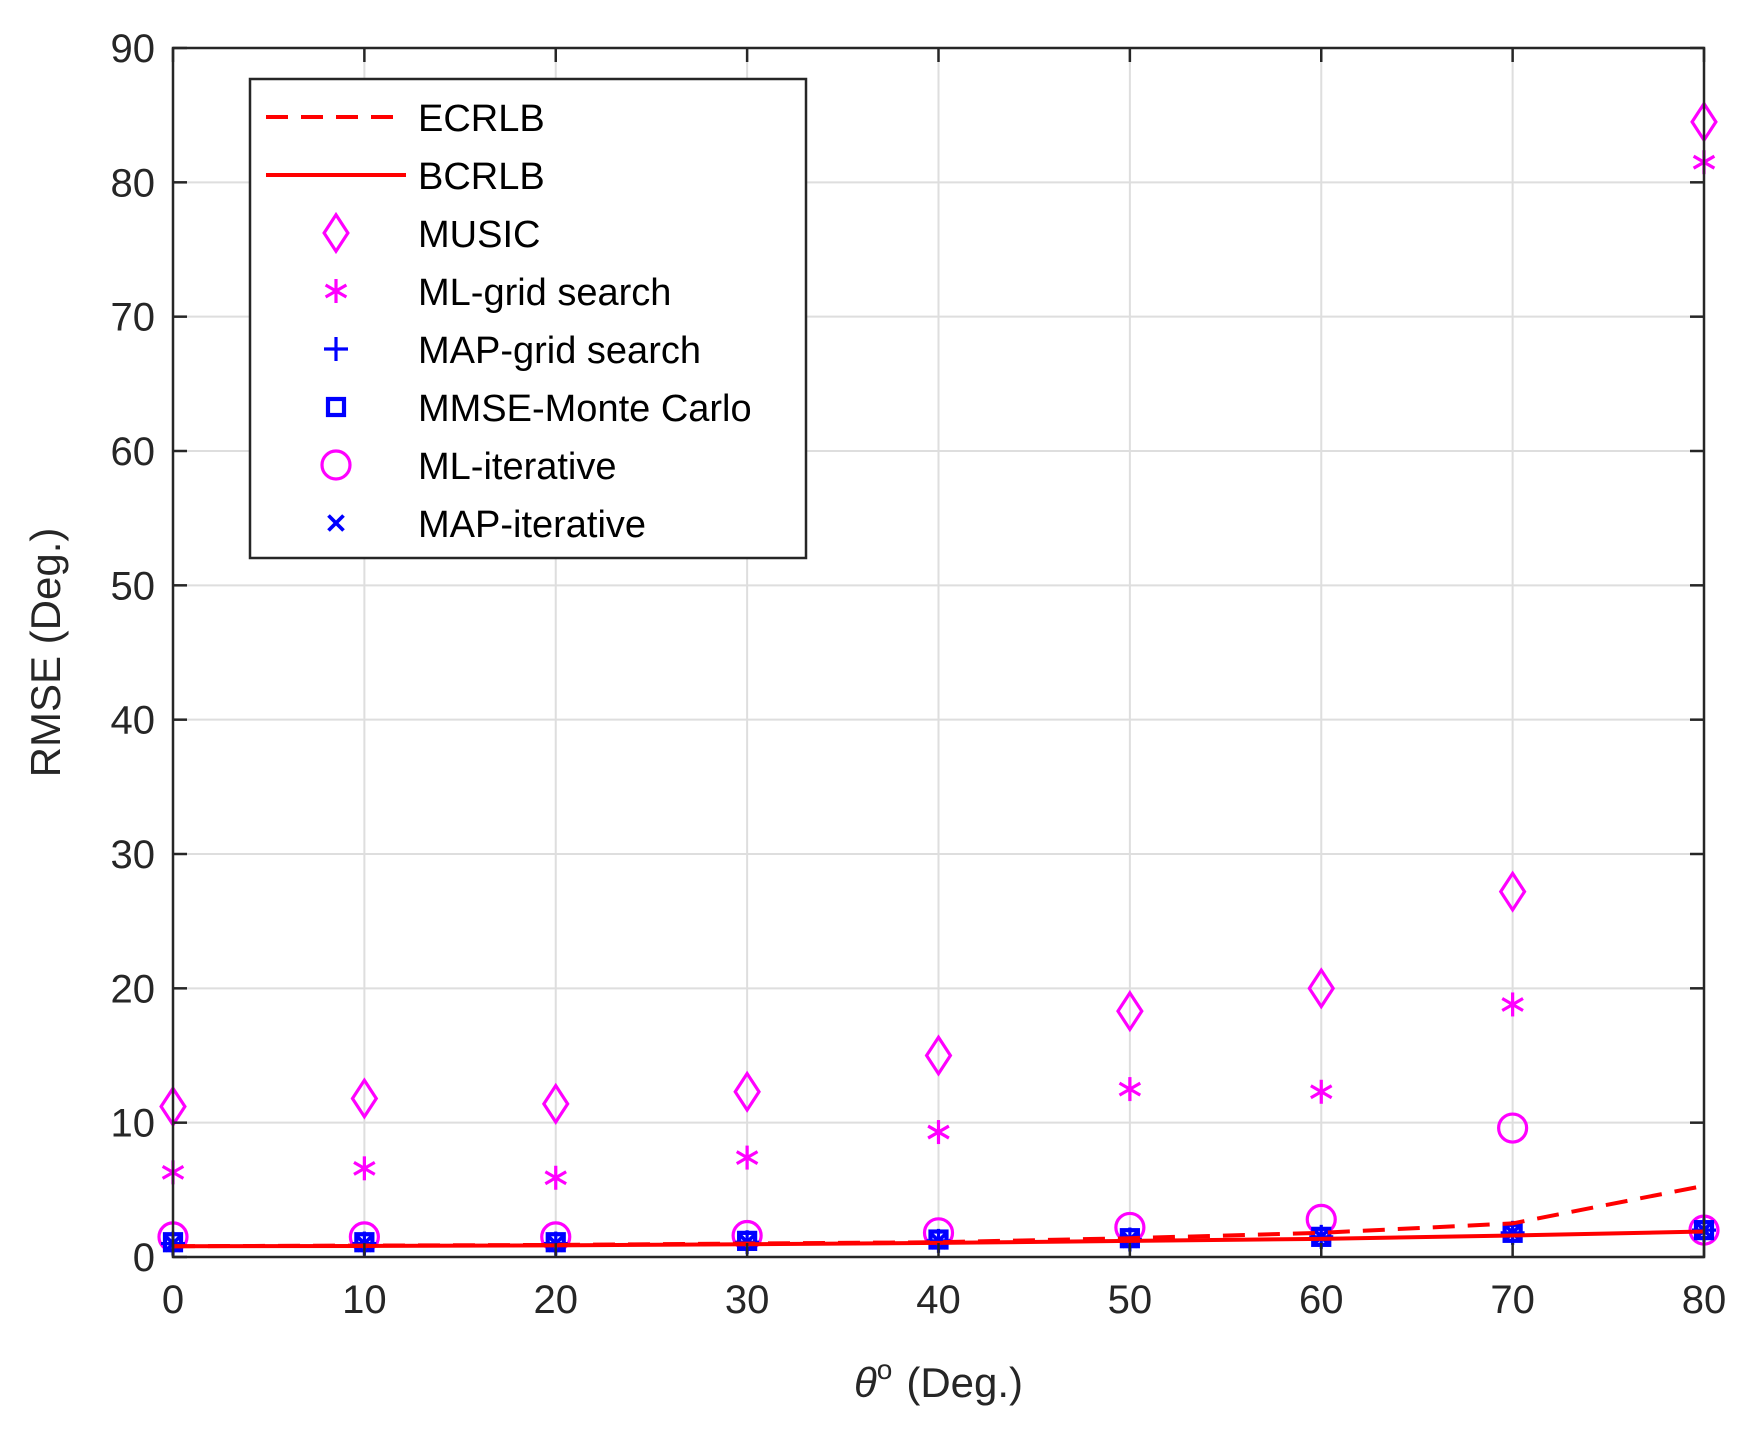  I want to click on legend-item-mmse-monte-carlo: MMSE-Monte Carlo, so click(538, 409).